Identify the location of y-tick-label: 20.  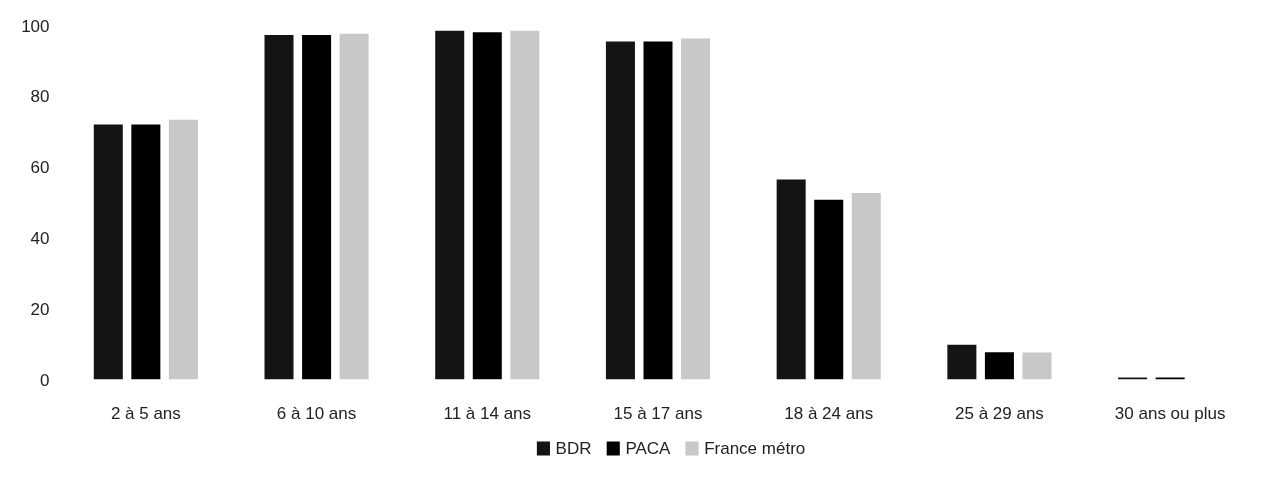
(40, 309).